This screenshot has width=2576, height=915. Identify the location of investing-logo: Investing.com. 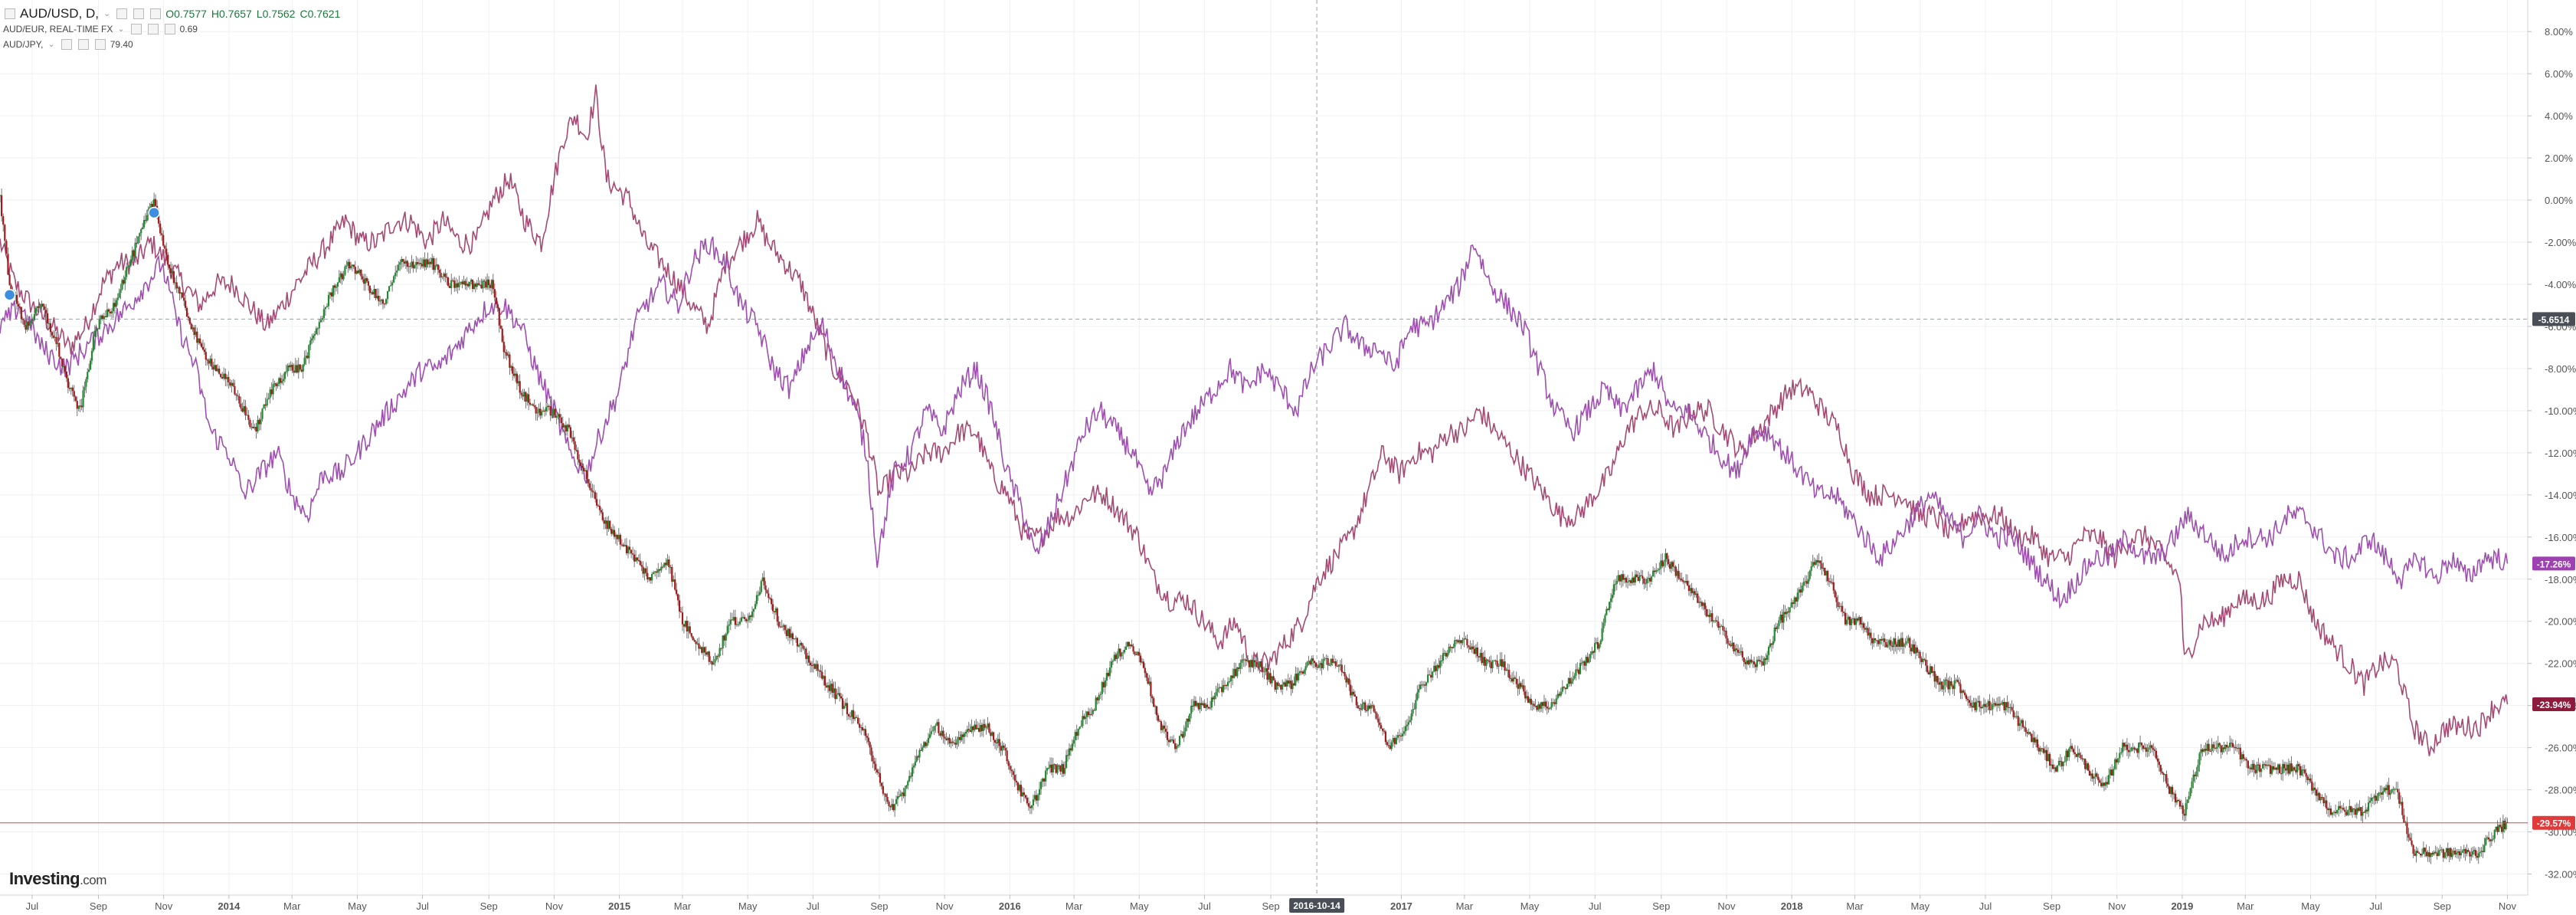
(57, 879).